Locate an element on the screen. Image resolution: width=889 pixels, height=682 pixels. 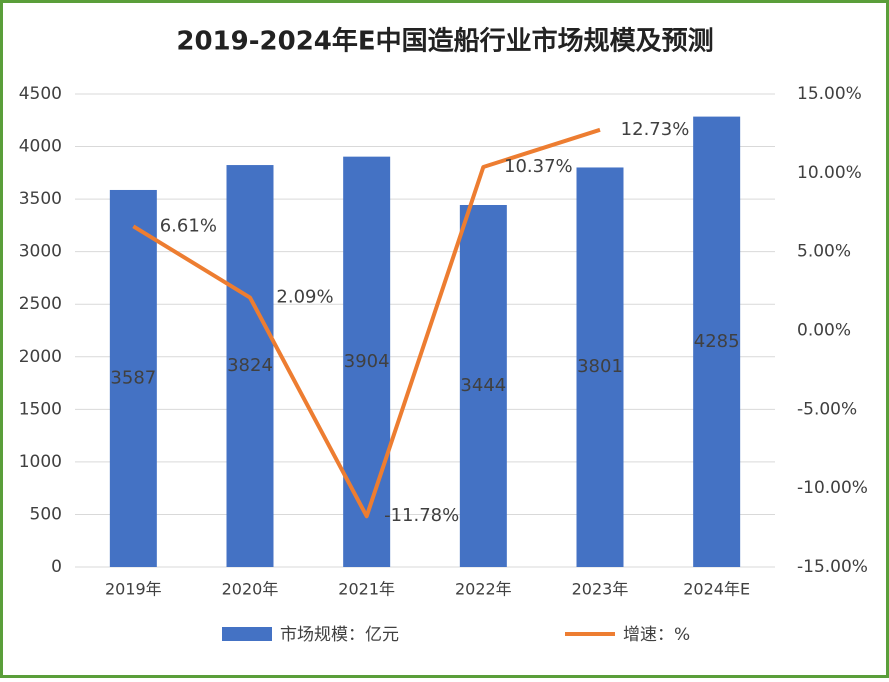
line-value-label: 2.09% is located at coordinates (304, 297).